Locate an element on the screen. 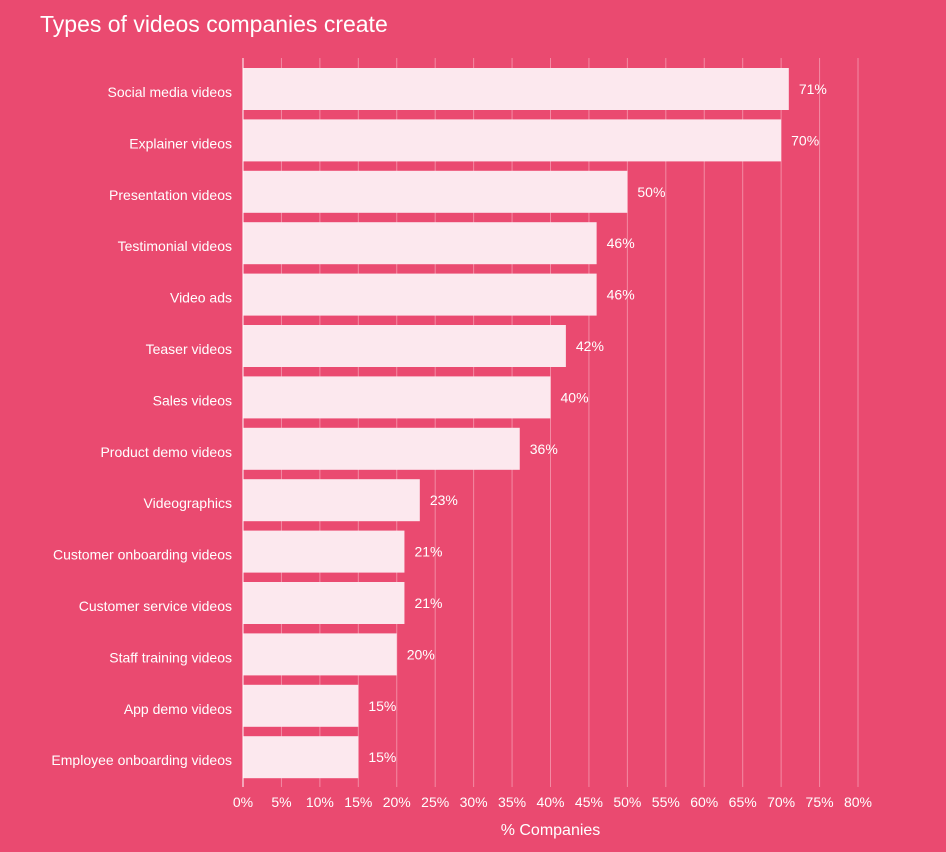 The width and height of the screenshot is (946, 852). x-axis-label: % Companies is located at coordinates (551, 830).